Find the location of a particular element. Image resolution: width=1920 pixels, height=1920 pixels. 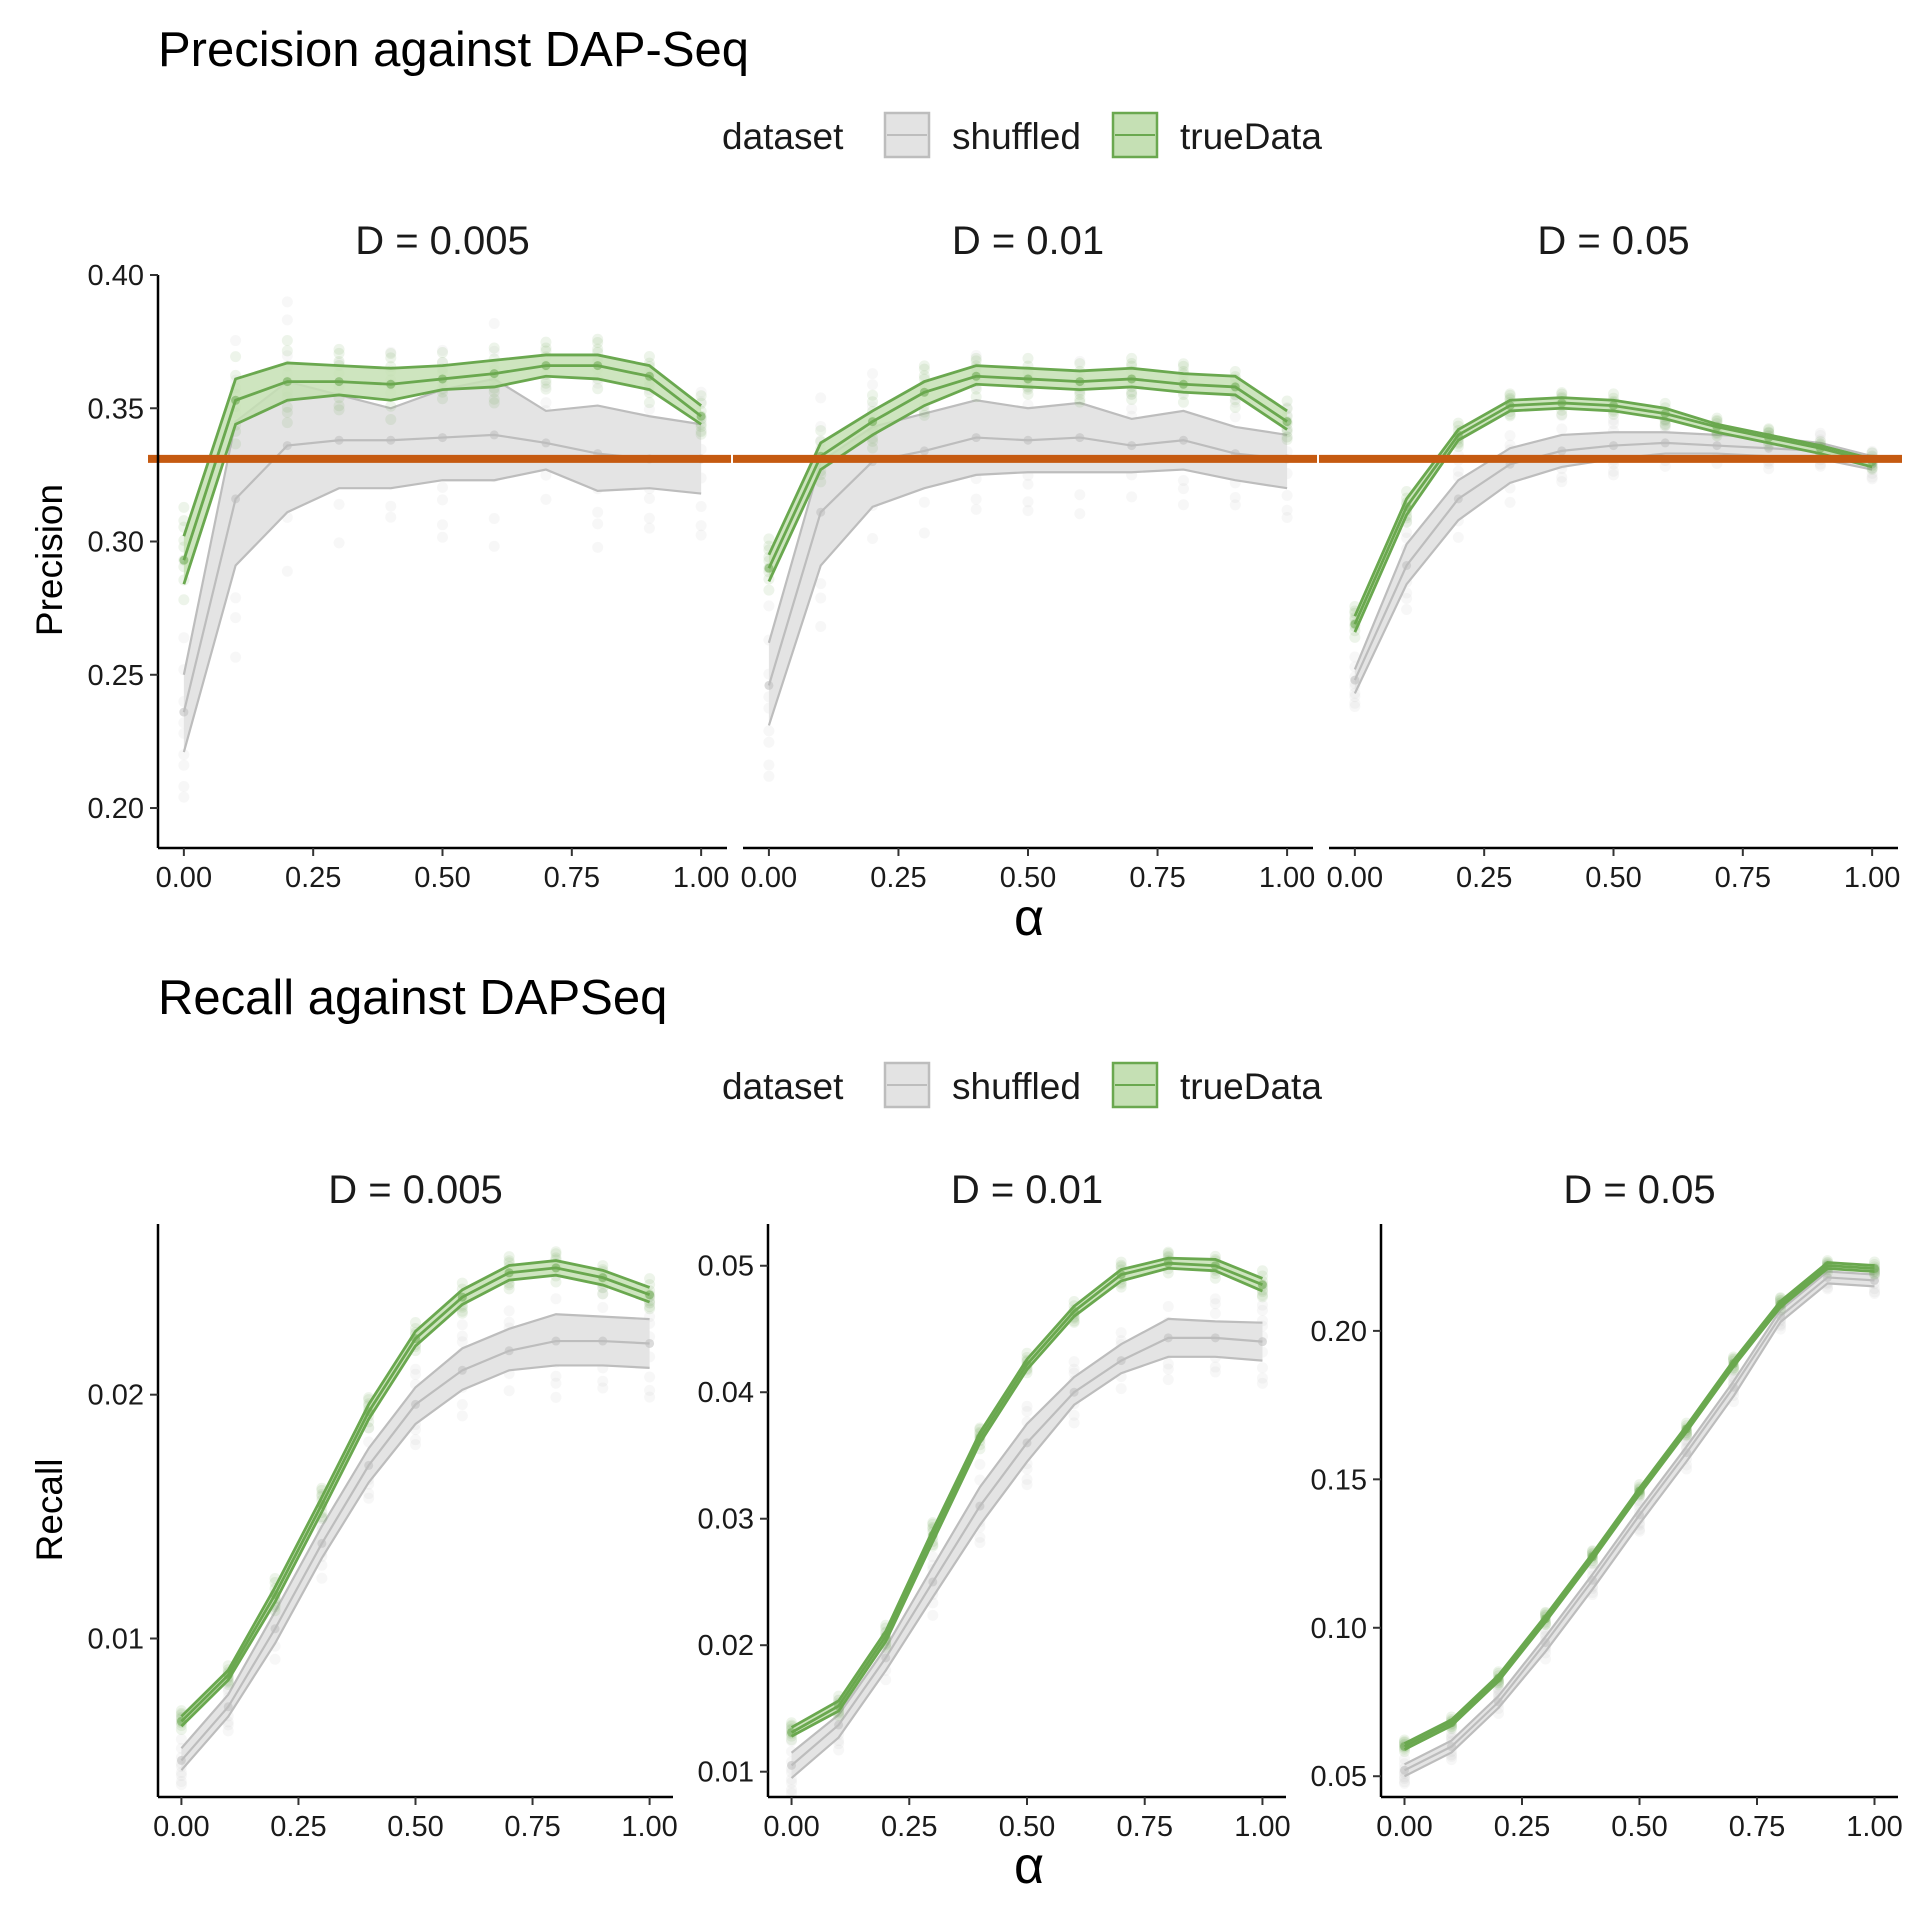

recall-x-axis-title: α is located at coordinates (1029, 1866).